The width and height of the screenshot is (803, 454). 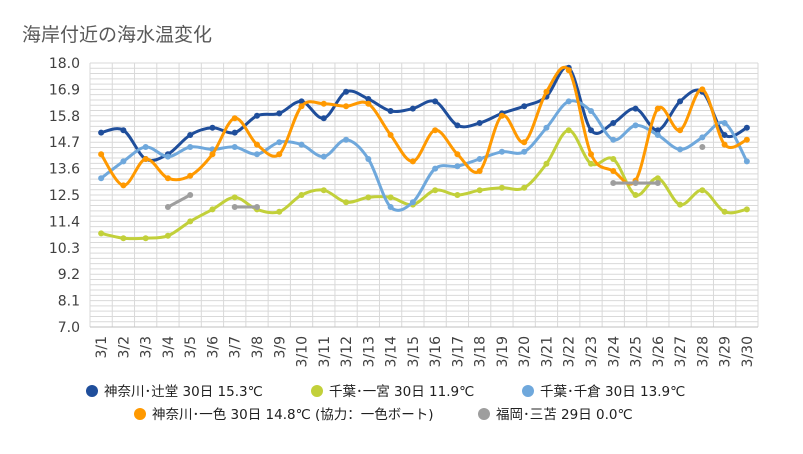 What do you see at coordinates (614, 352) in the screenshot?
I see `x-tick-label: 3/24` at bounding box center [614, 352].